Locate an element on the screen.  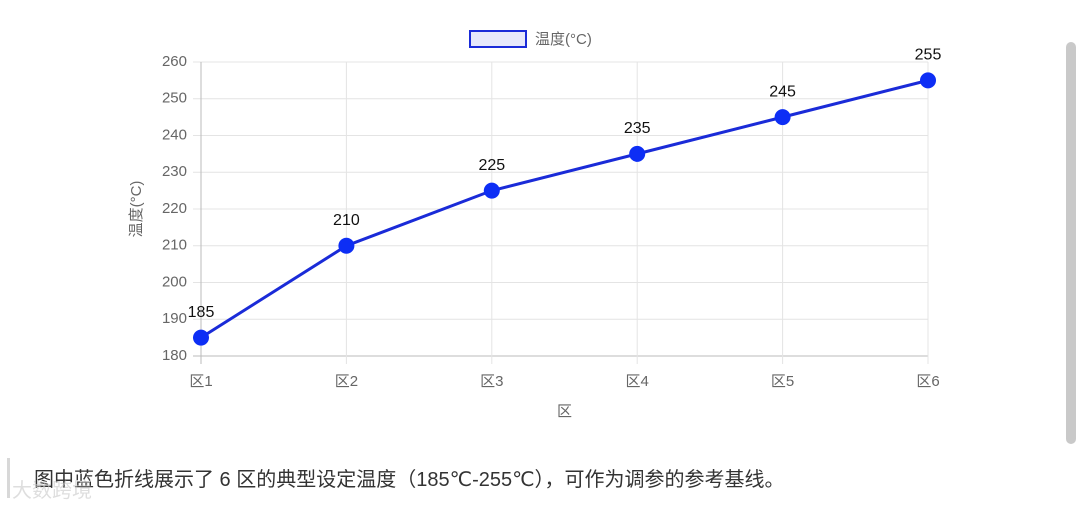
x-tick-label: 区4 is located at coordinates (637, 381).